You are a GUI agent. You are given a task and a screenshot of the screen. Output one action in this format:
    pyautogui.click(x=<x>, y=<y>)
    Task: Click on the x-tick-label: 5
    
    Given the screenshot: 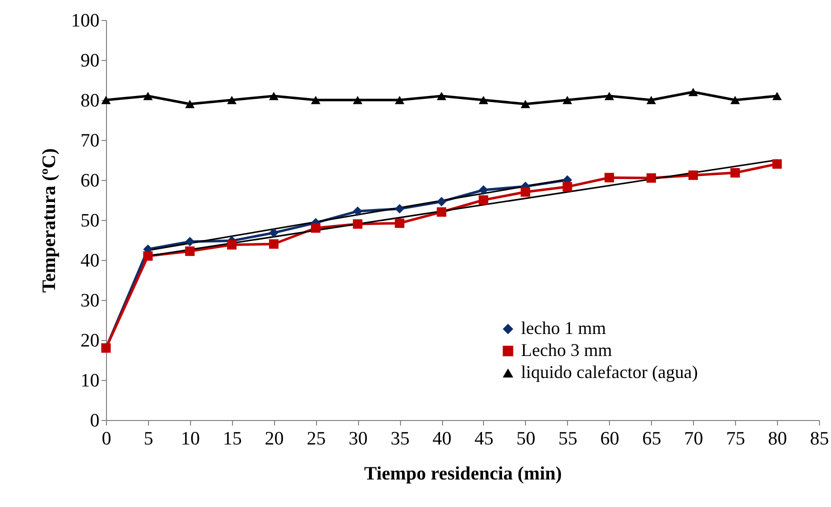 What is the action you would take?
    pyautogui.click(x=149, y=439)
    